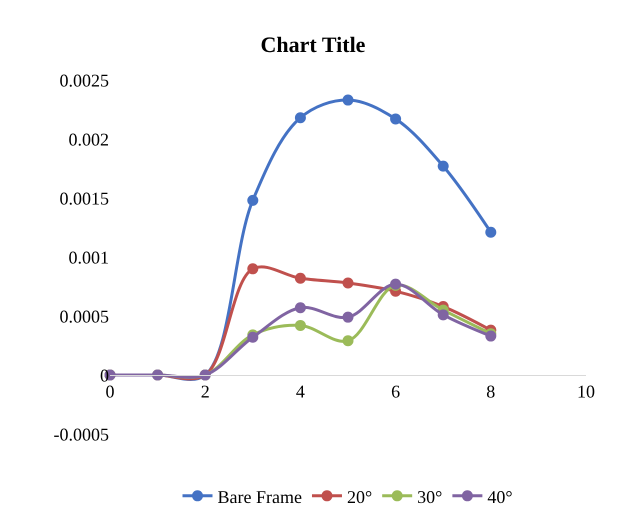 Image resolution: width=626 pixels, height=525 pixels. What do you see at coordinates (205, 392) in the screenshot?
I see `x-tick-label: 2` at bounding box center [205, 392].